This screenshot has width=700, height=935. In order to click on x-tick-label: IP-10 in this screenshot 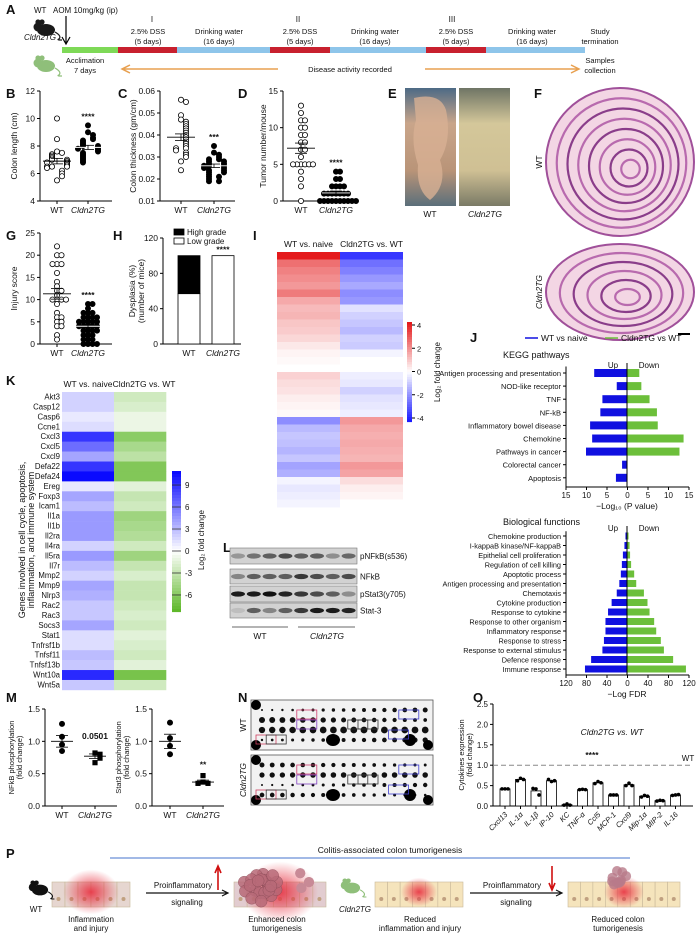, I will do `click(547, 819)`.